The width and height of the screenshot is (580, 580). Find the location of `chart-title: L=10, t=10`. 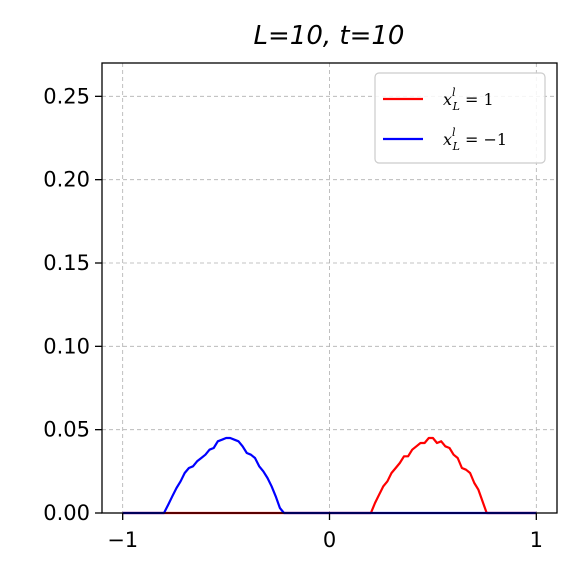

chart-title: L=10, t=10 is located at coordinates (329, 36).